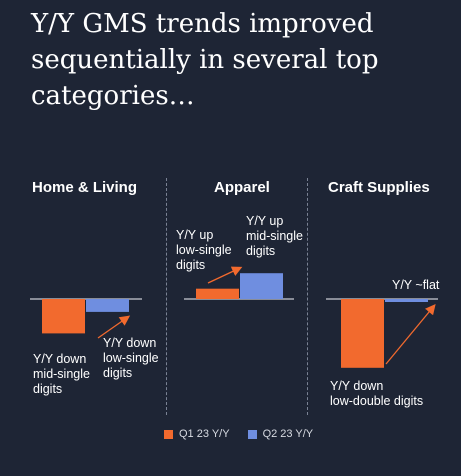 This screenshot has width=461, height=476. I want to click on annotation-home-q2: Y/Y down low-single digits, so click(131, 358).